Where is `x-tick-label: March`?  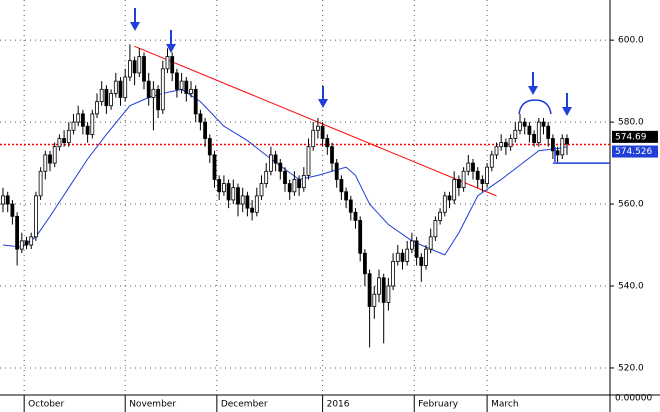
x-tick-label: March is located at coordinates (504, 405).